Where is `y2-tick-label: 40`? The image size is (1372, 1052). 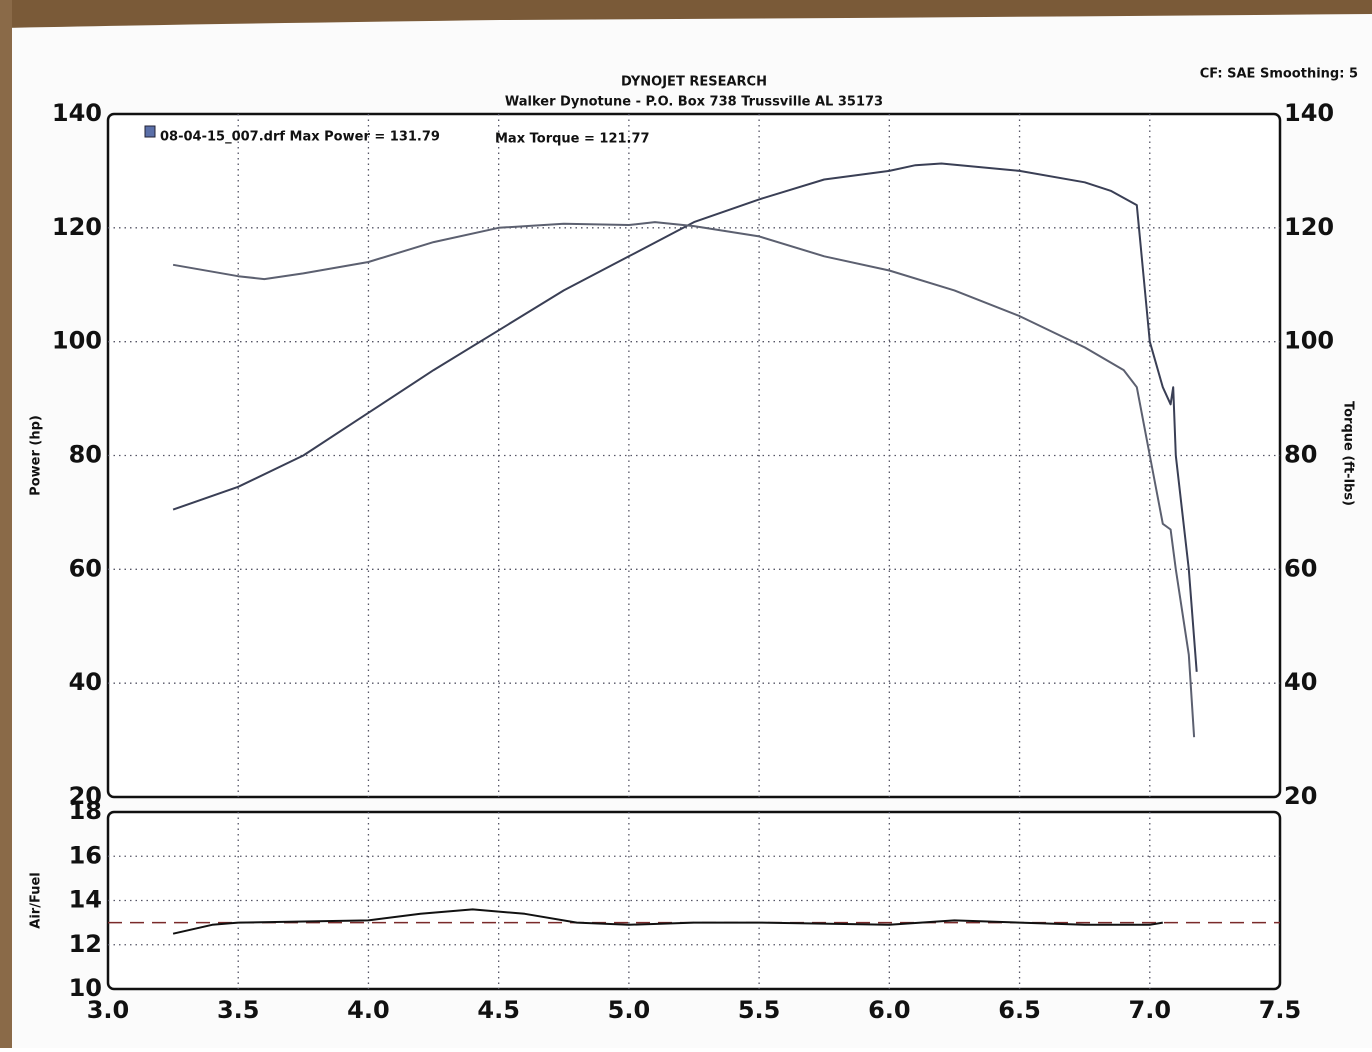 y2-tick-label: 40 is located at coordinates (1300, 682).